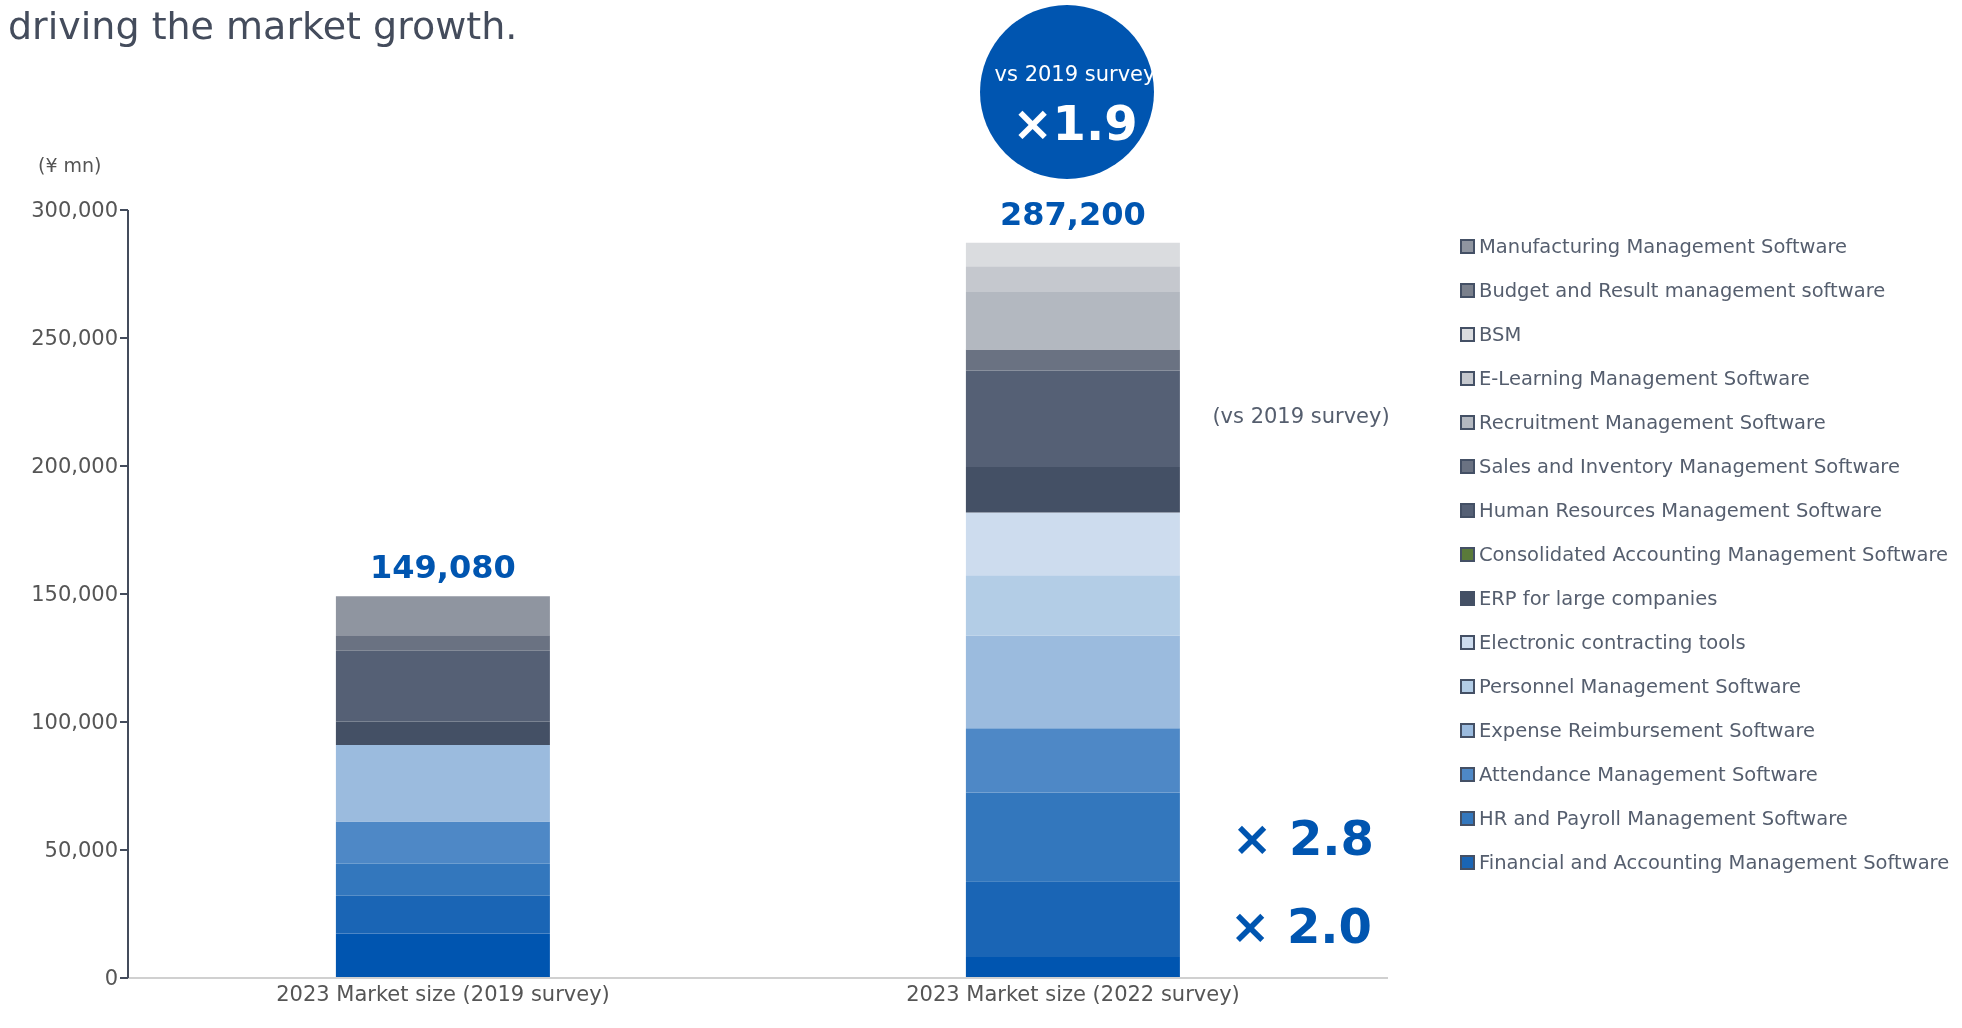 This screenshot has height=1028, width=1962. I want to click on legend-label: Personnel Management Software, so click(1640, 686).